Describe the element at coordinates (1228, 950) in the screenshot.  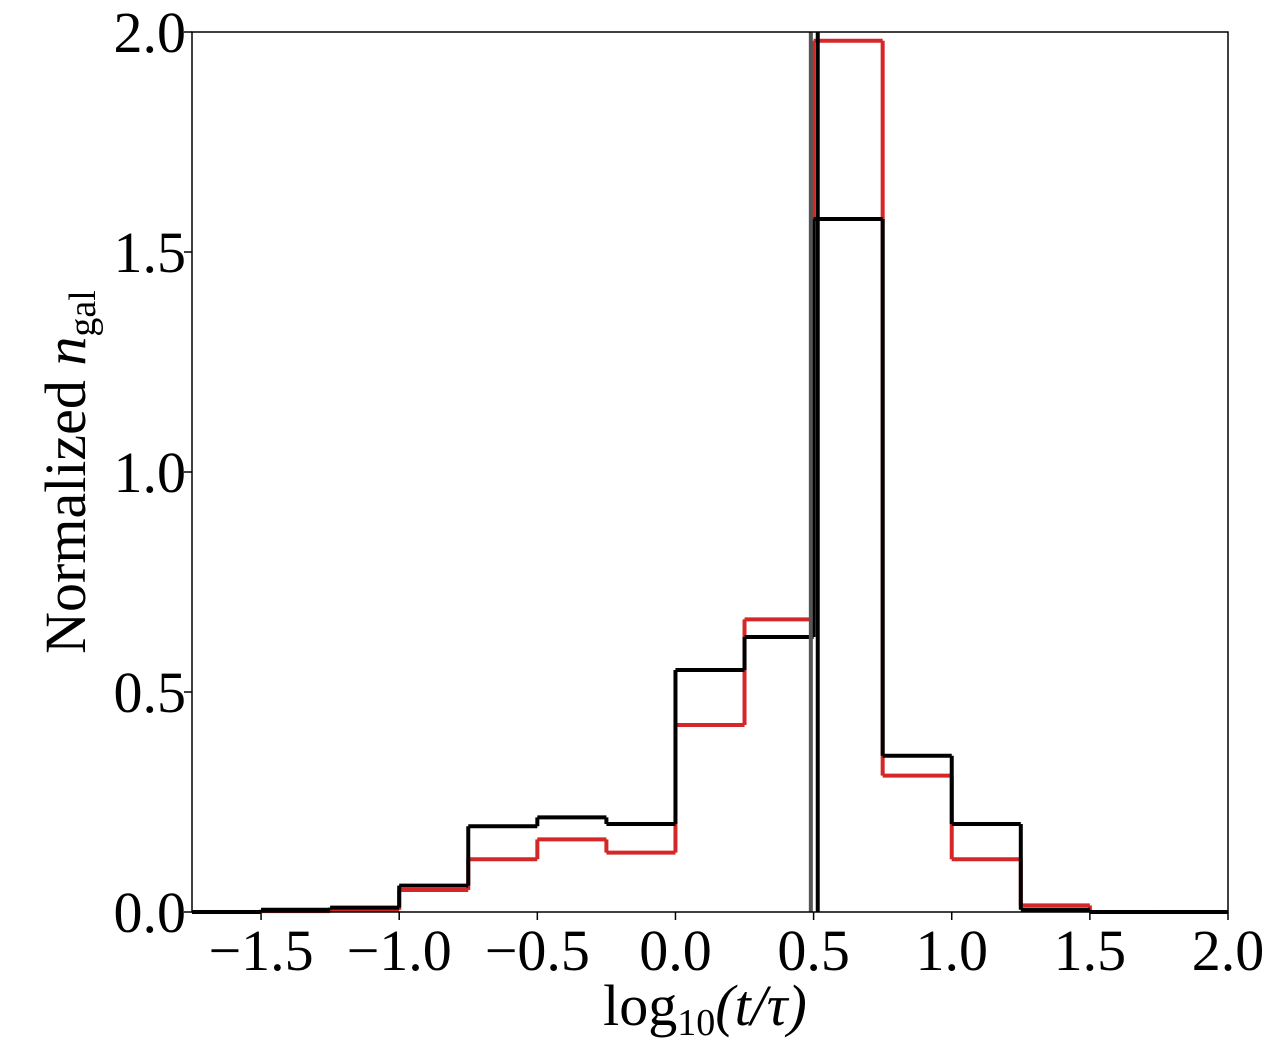
I see `x-tick-label: 2.0` at that location.